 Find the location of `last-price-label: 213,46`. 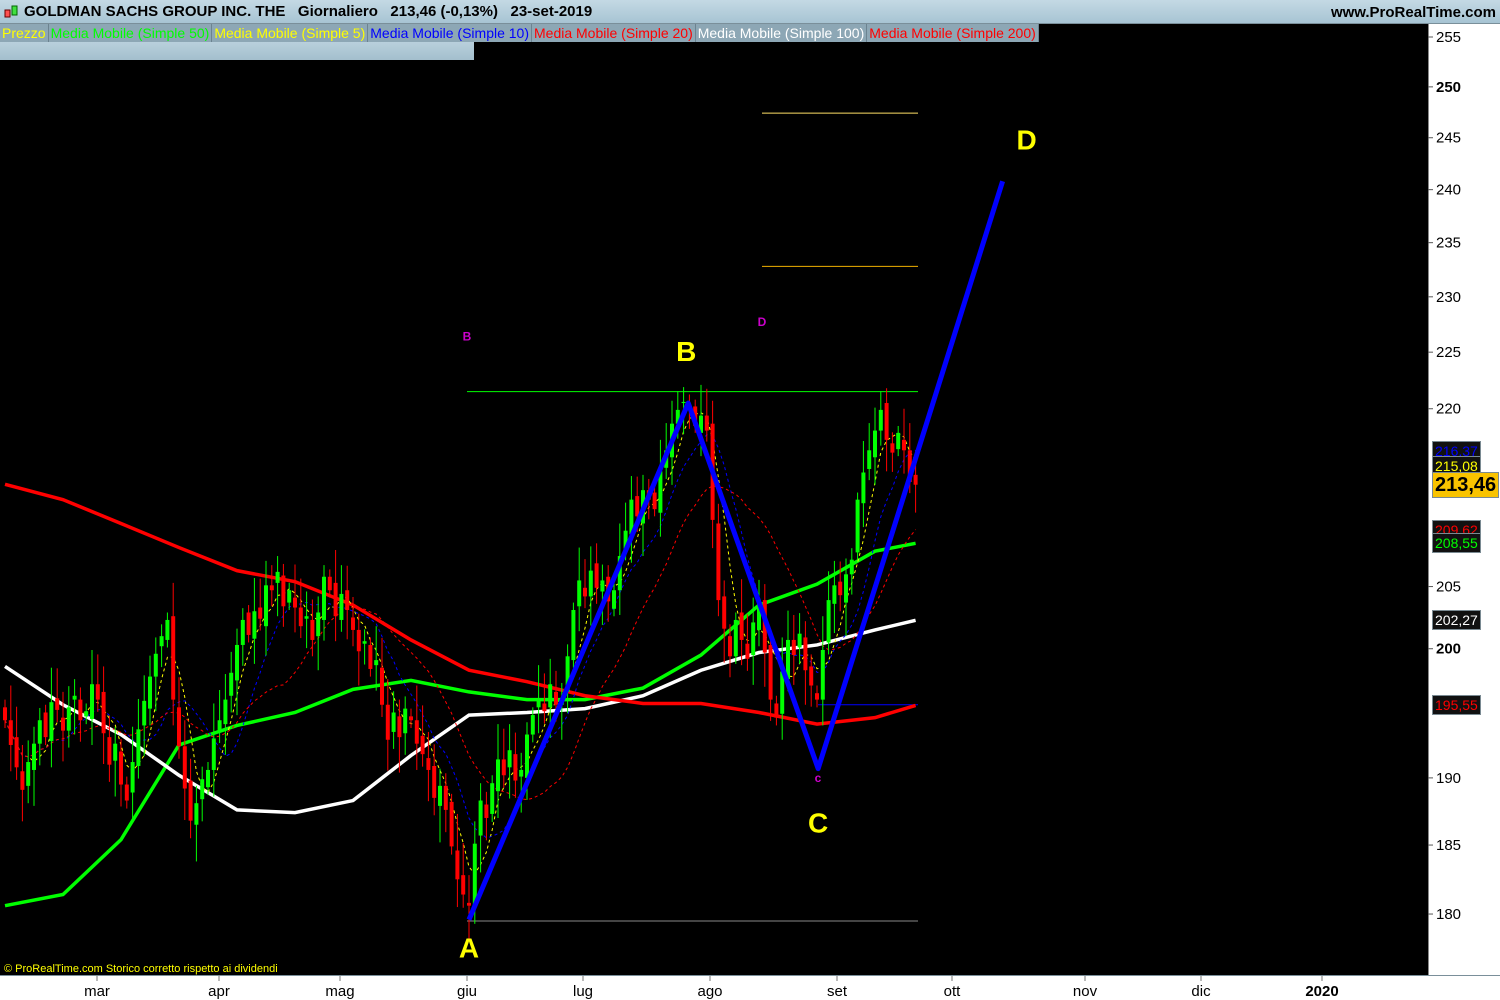

last-price-label: 213,46 is located at coordinates (1466, 484).